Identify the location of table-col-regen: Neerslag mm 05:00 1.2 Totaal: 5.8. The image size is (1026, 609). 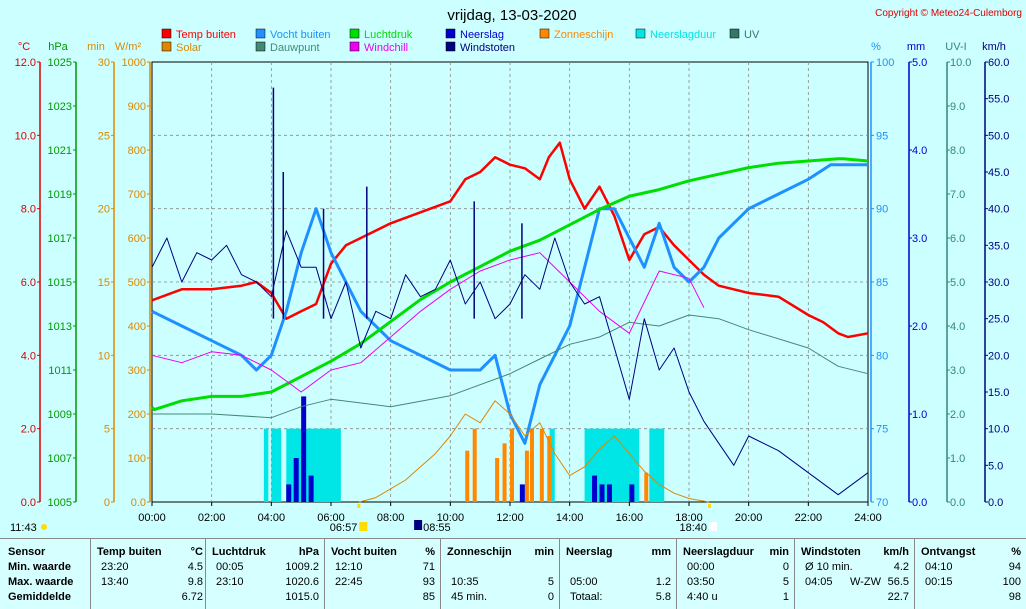
(618, 574).